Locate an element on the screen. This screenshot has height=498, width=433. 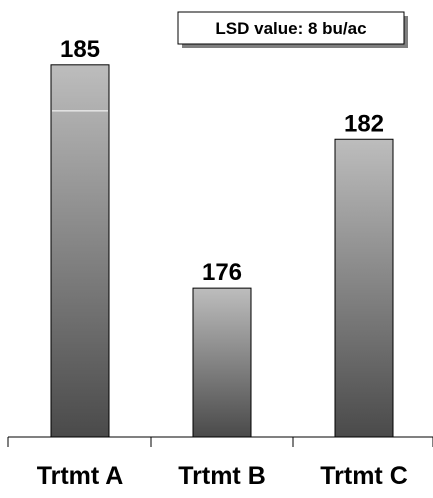
lsd-annotation-box is located at coordinates (291, 28).